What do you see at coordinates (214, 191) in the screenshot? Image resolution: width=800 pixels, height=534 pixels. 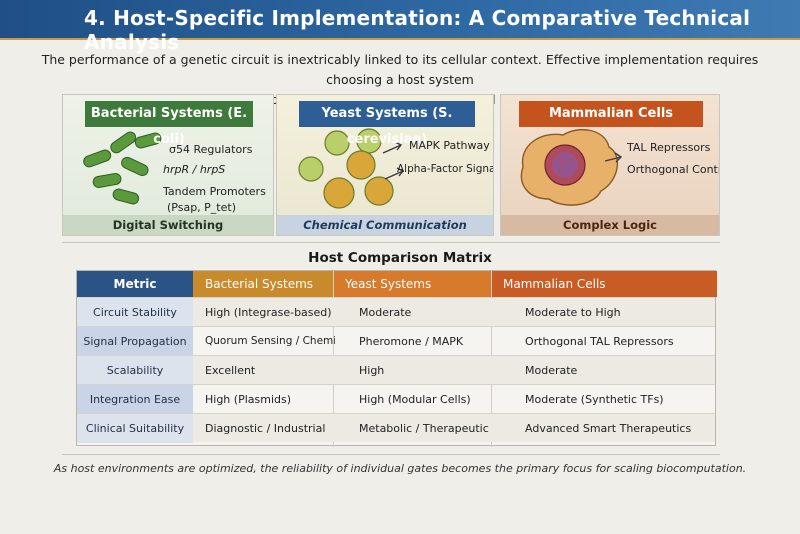 I see `bacterial-label-promoters: Tandem Promoters` at bounding box center [214, 191].